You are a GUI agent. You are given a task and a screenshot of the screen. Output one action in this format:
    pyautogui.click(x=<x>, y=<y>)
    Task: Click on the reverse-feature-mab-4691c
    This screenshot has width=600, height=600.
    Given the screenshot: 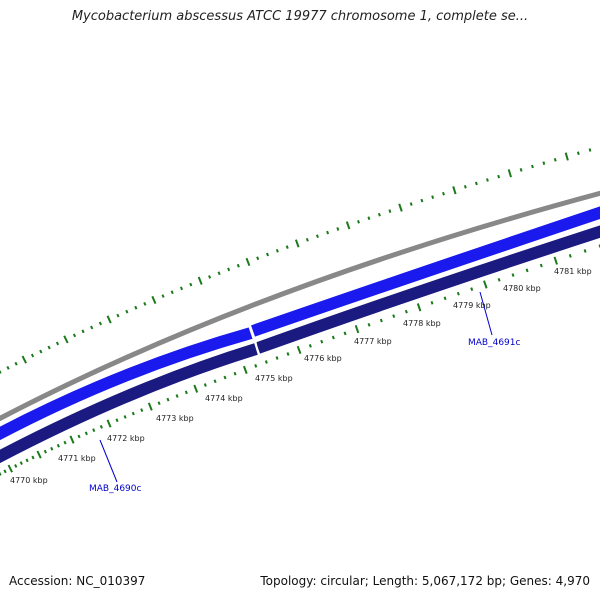 What is the action you would take?
    pyautogui.click(x=427, y=289)
    